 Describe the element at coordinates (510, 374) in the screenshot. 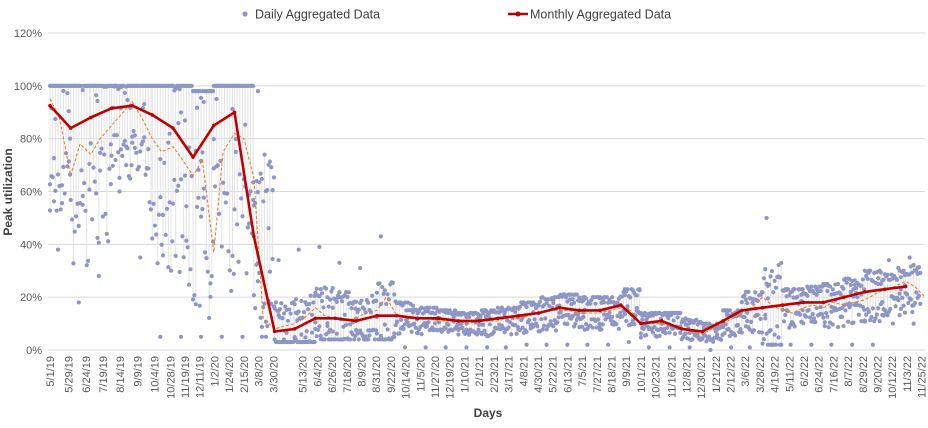

I see `x-tick-label: 3/17/21` at that location.